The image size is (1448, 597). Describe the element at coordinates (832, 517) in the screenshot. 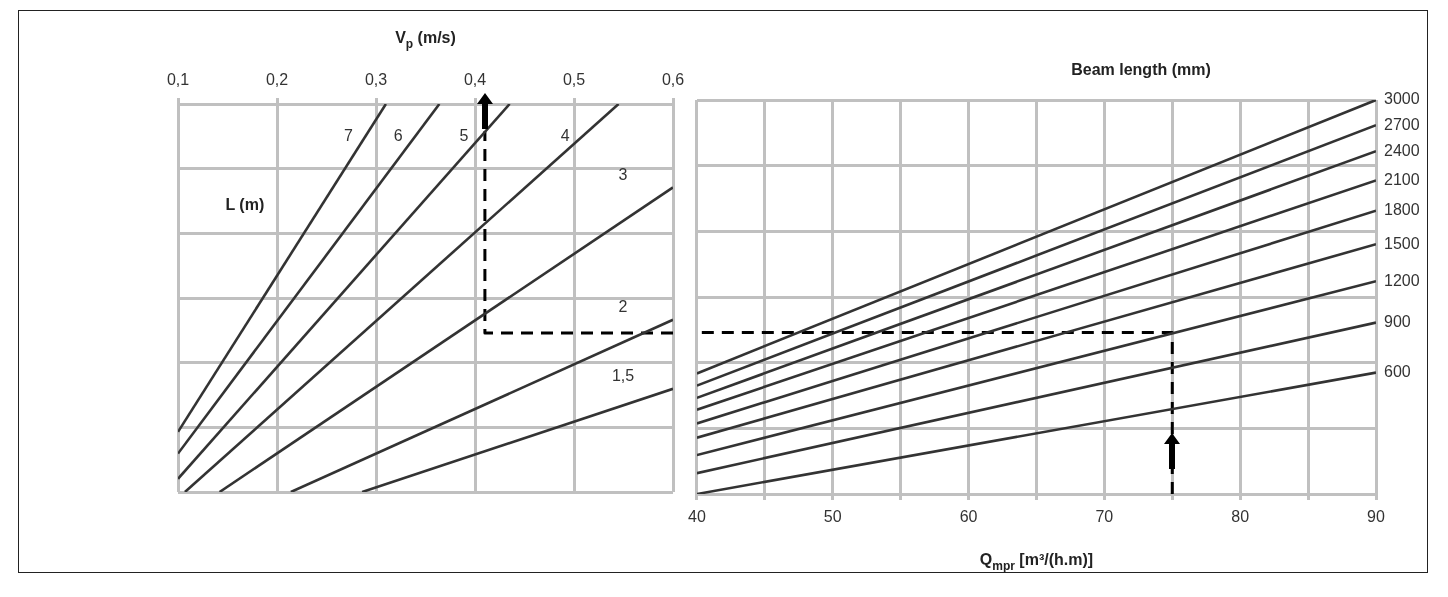

I see `x-tick-label: 50` at that location.